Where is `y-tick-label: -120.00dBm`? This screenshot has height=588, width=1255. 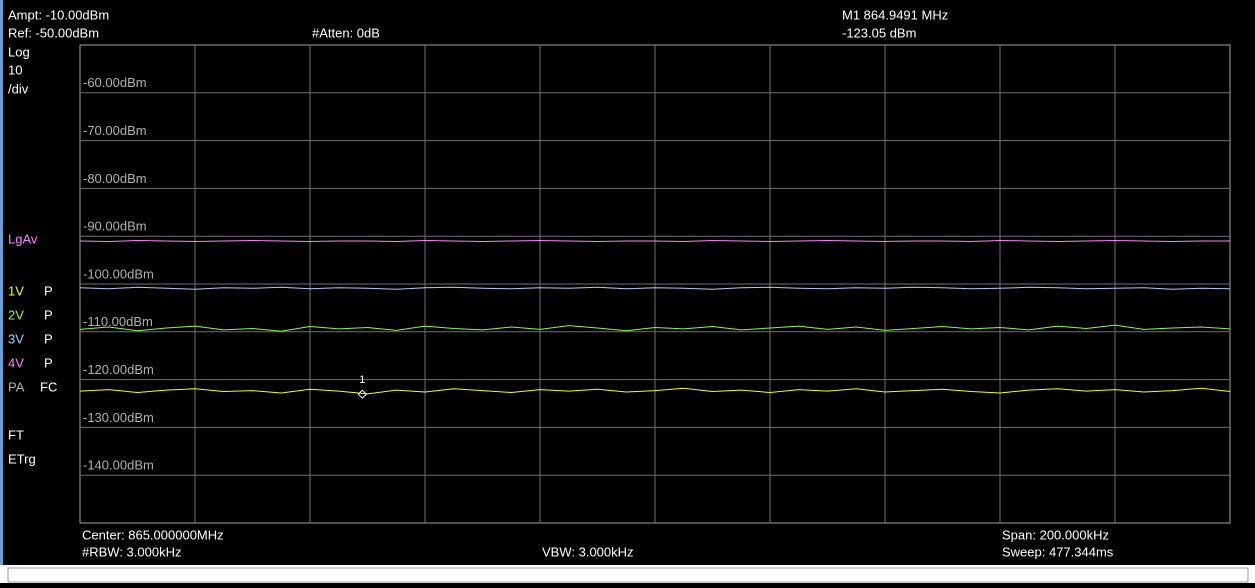 y-tick-label: -120.00dBm is located at coordinates (118, 369).